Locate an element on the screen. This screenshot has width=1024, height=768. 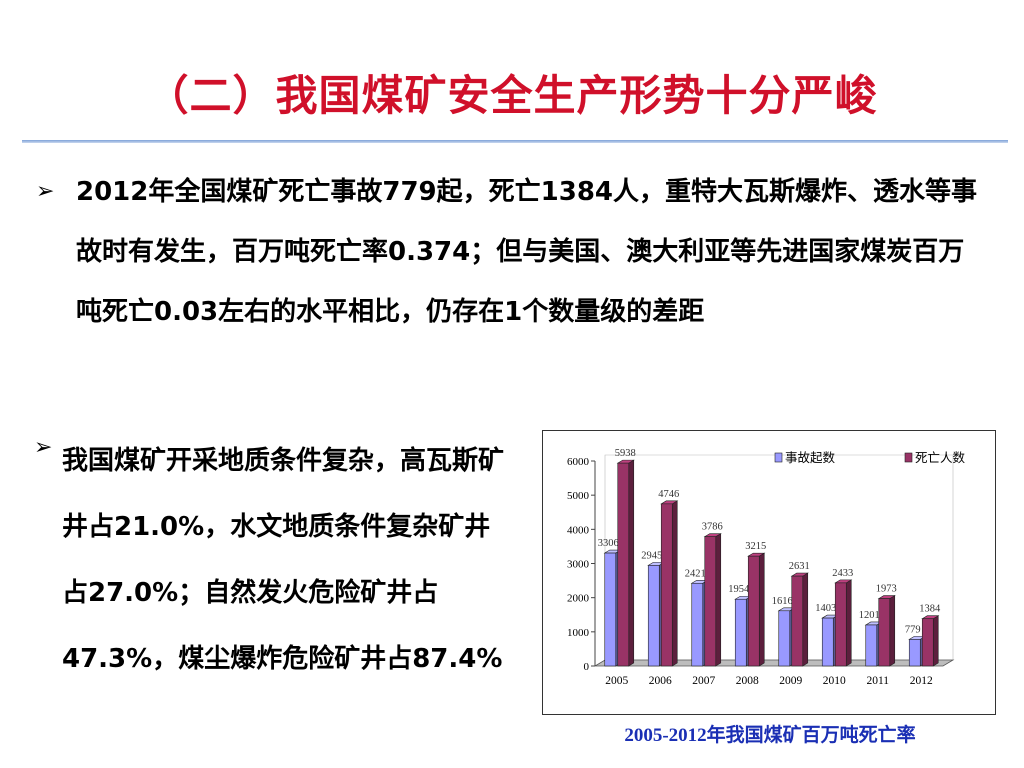
y-tick-label: 5000 is located at coordinates (578, 496).